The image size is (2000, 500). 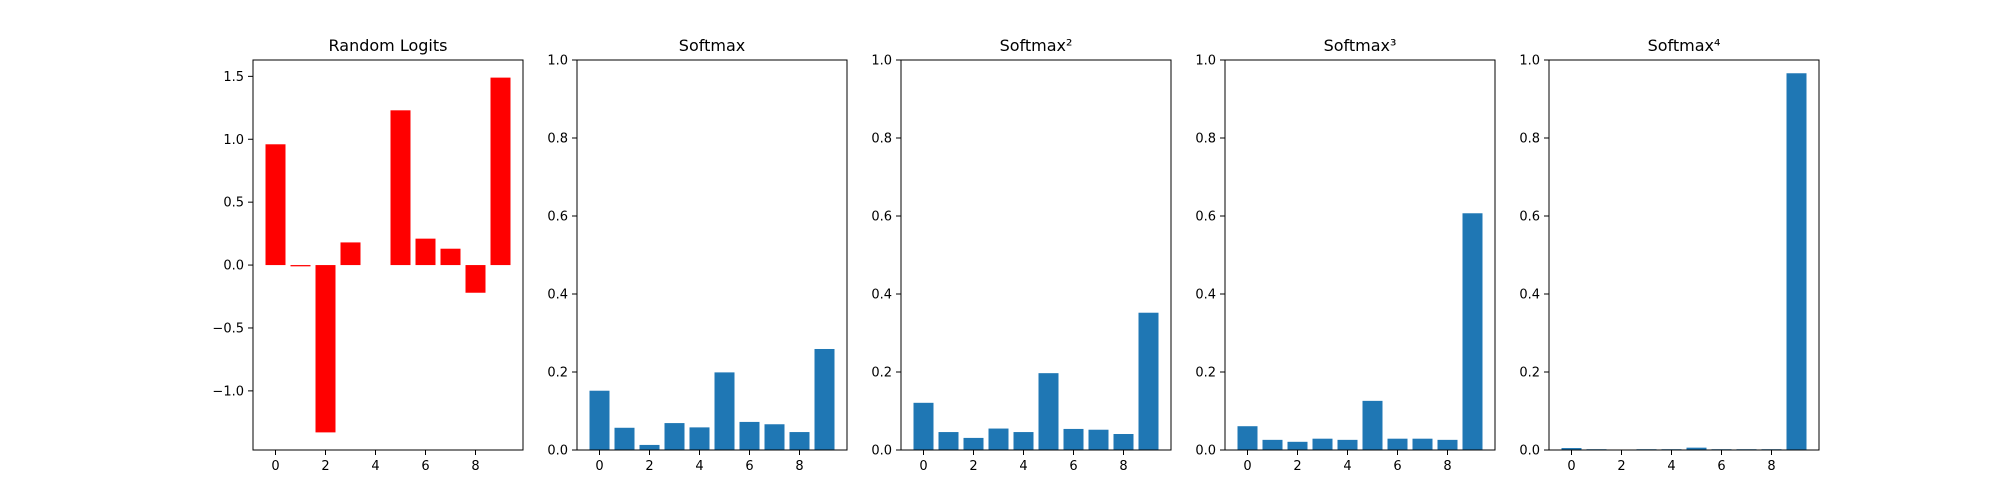 What do you see at coordinates (1036, 45) in the screenshot?
I see `subplot-title: Softmax²` at bounding box center [1036, 45].